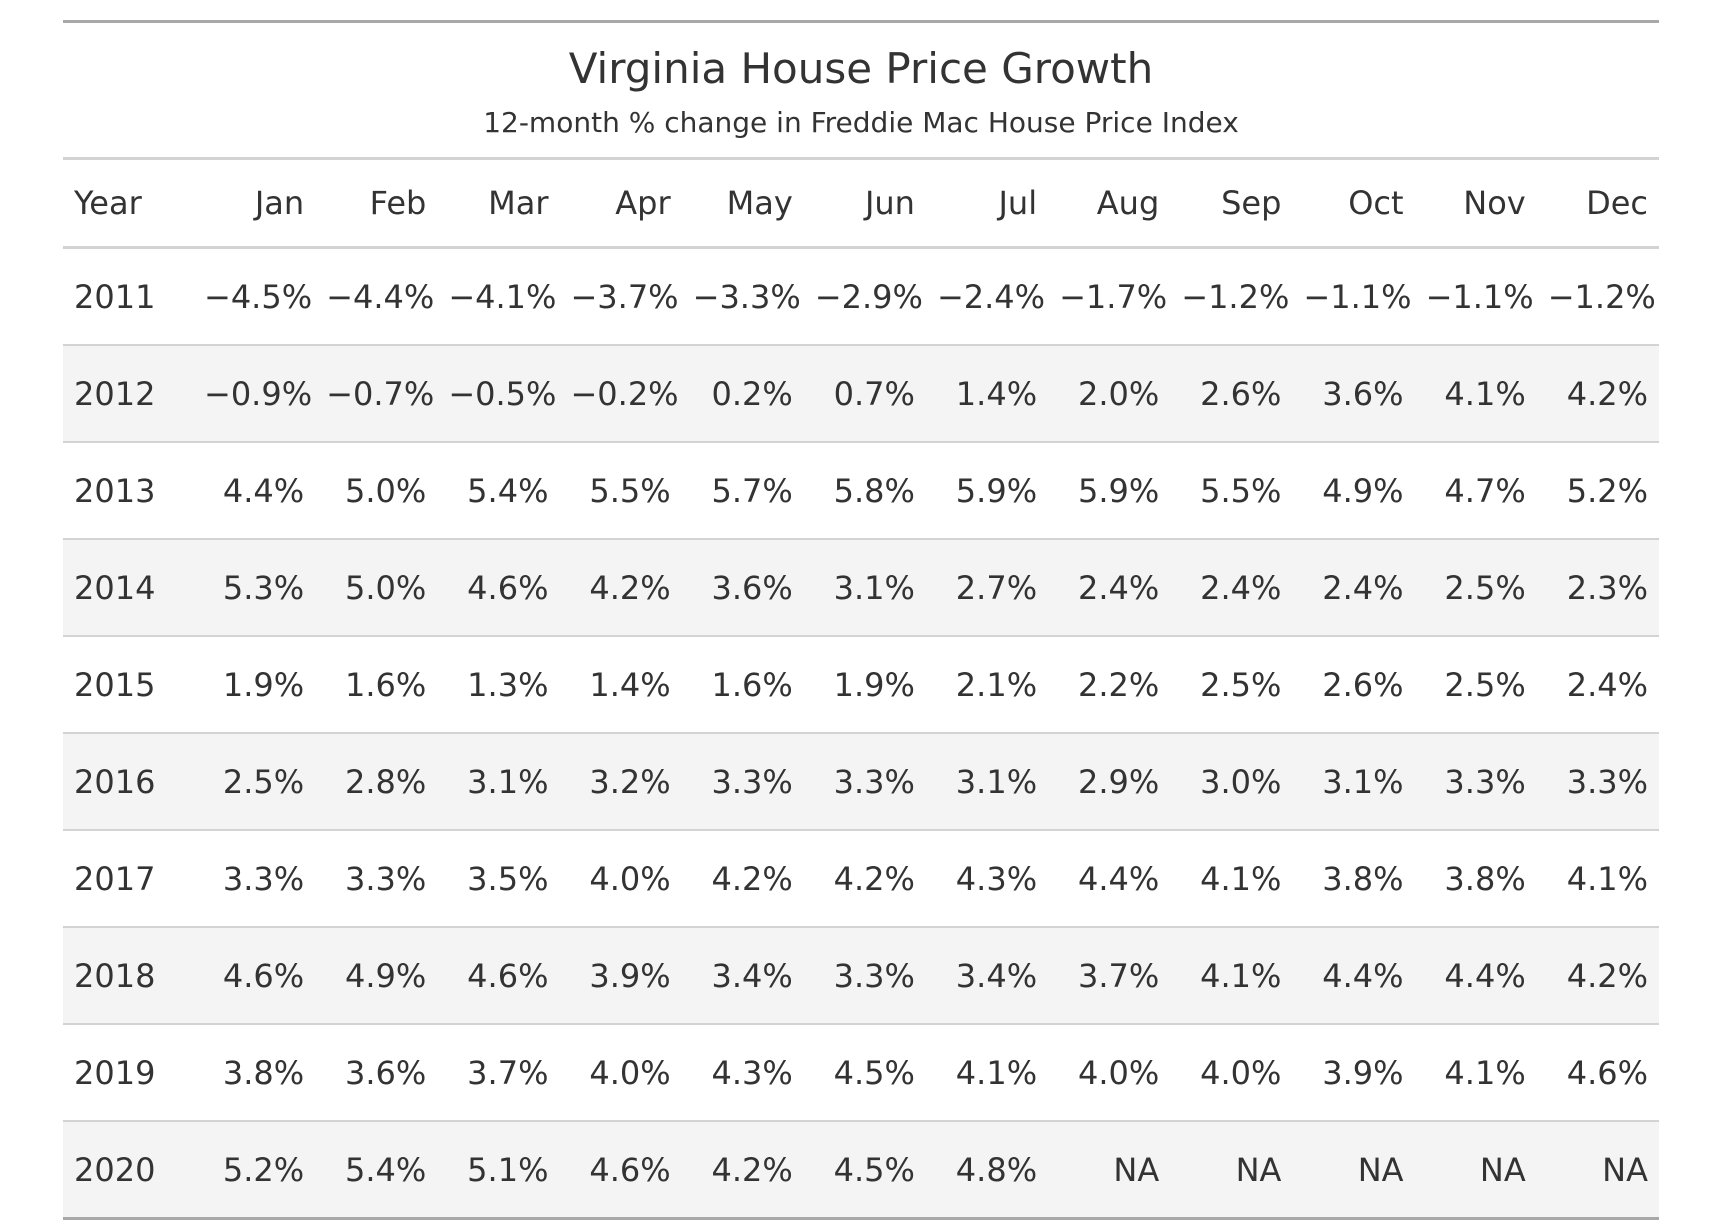  What do you see at coordinates (376, 1170) in the screenshot?
I see `value-cell: 5.4%` at bounding box center [376, 1170].